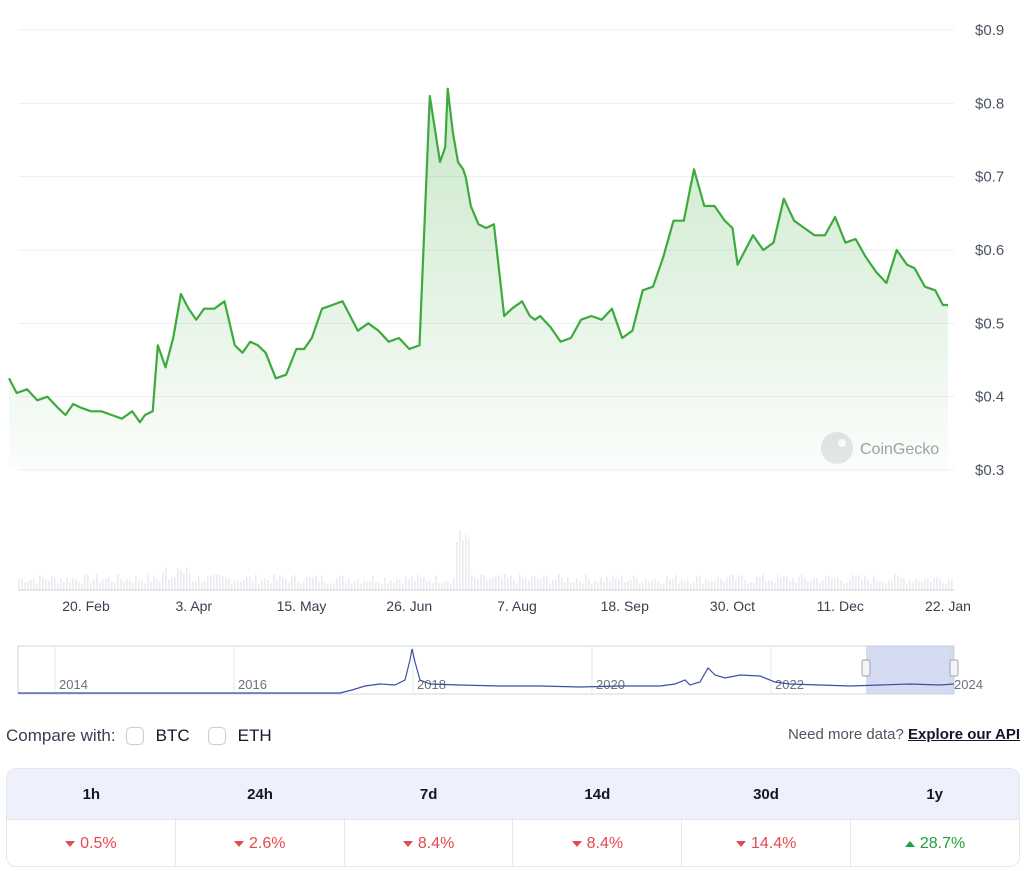  Describe the element at coordinates (517, 606) in the screenshot. I see `x-tick-label: 7. Aug` at that location.